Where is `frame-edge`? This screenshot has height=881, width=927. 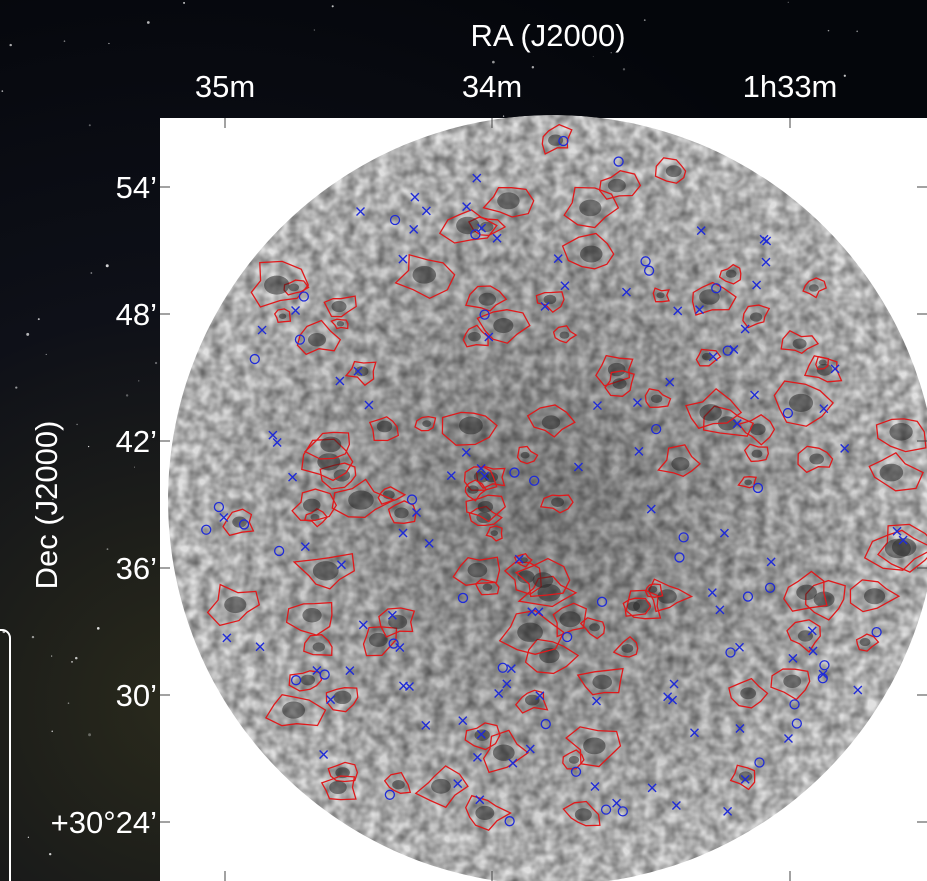 frame-edge is located at coordinates (5, 755).